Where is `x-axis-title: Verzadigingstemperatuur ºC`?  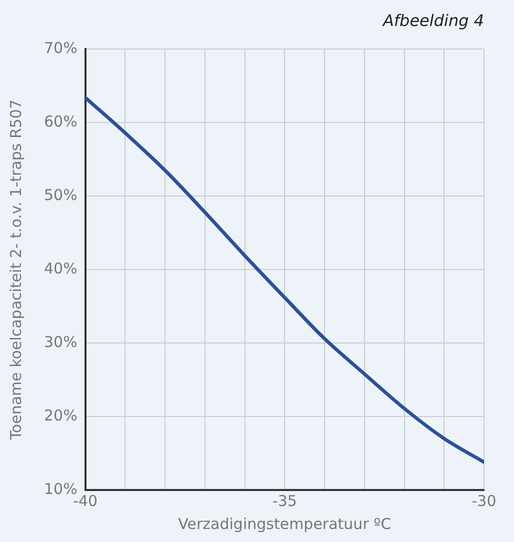
x-axis-title: Verzadigingstemperatuur ºC is located at coordinates (285, 523).